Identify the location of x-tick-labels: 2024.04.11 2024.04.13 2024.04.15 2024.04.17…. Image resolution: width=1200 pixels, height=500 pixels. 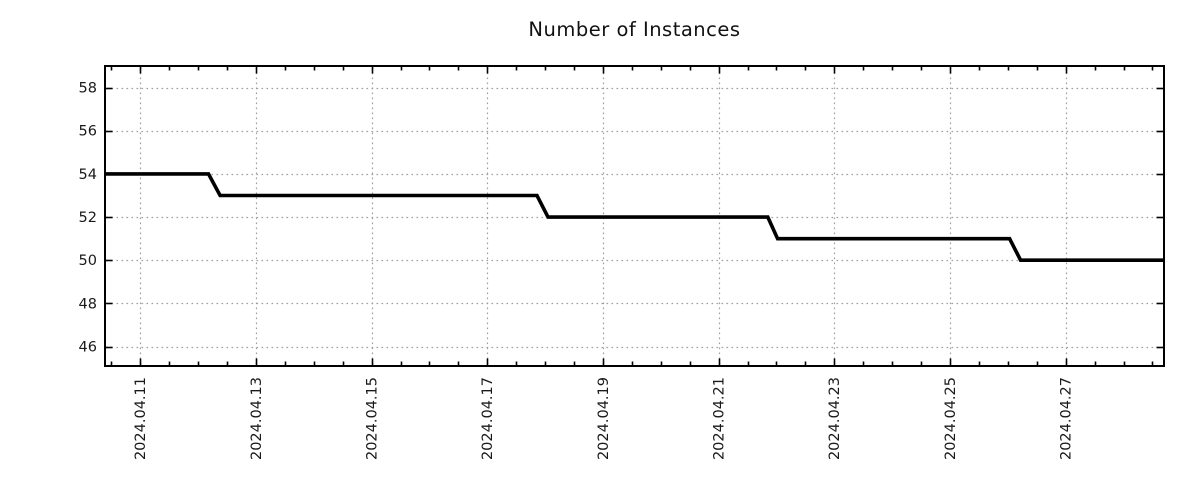
(603, 418).